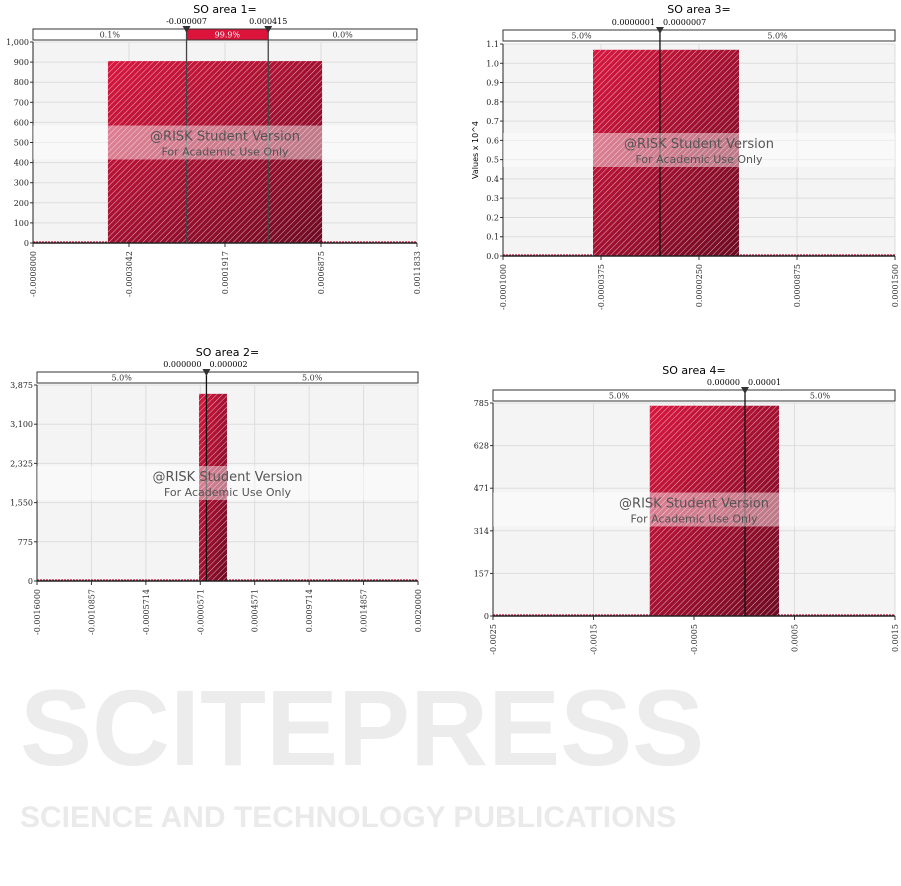  I want to click on y-tick-label: 1.1, so click(492, 44).